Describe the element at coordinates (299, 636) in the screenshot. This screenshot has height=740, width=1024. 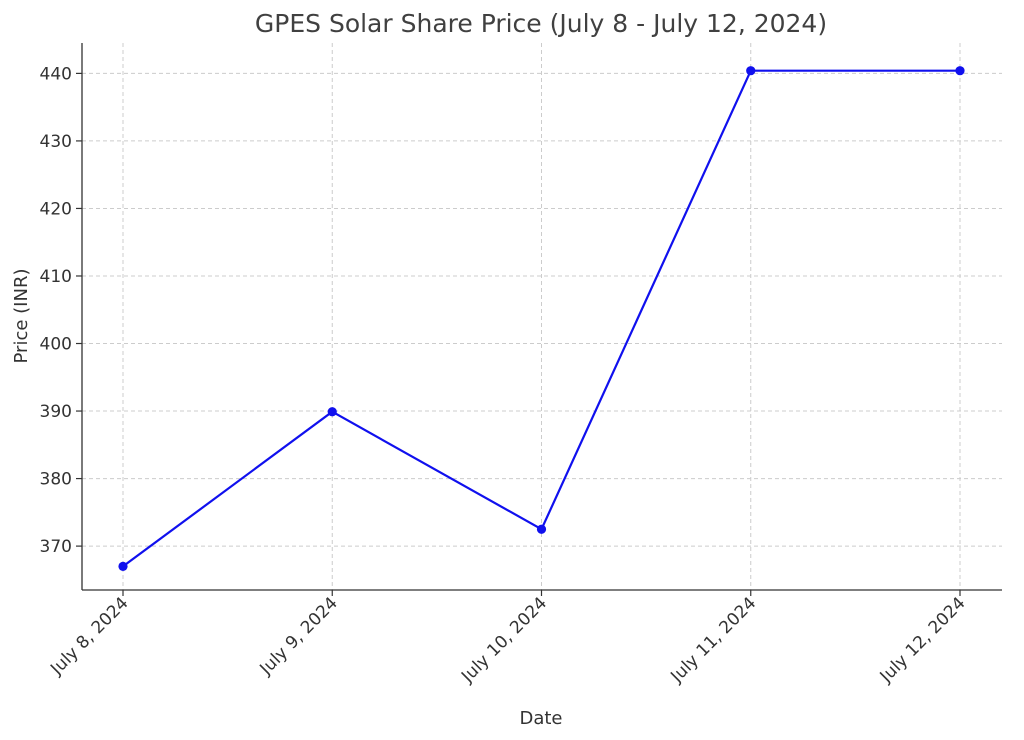
I see `x-tick-label: July 9, 2024` at that location.